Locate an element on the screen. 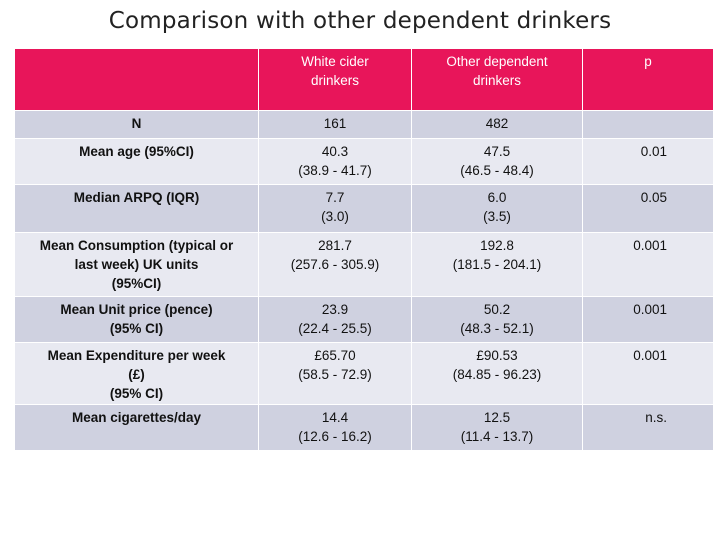 This screenshot has width=720, height=540. header-white-cider-drinkers: White cider drinkers is located at coordinates (335, 79).